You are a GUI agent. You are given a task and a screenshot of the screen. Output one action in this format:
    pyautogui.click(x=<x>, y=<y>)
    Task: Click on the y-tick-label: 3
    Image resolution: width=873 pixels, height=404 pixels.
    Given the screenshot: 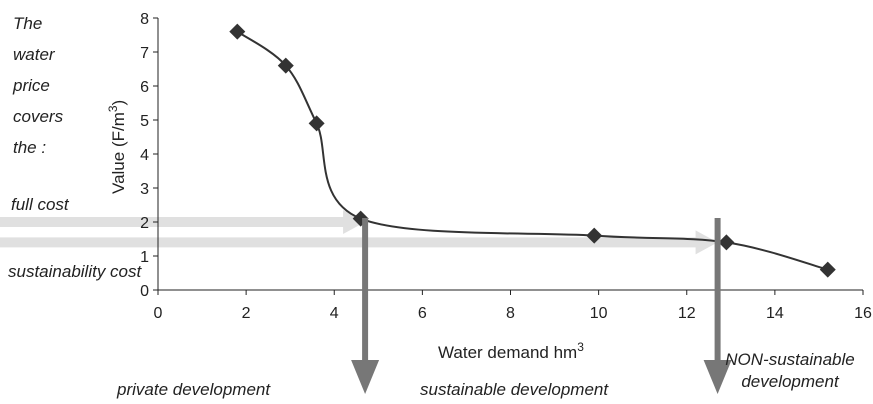 What is the action you would take?
    pyautogui.click(x=144, y=189)
    